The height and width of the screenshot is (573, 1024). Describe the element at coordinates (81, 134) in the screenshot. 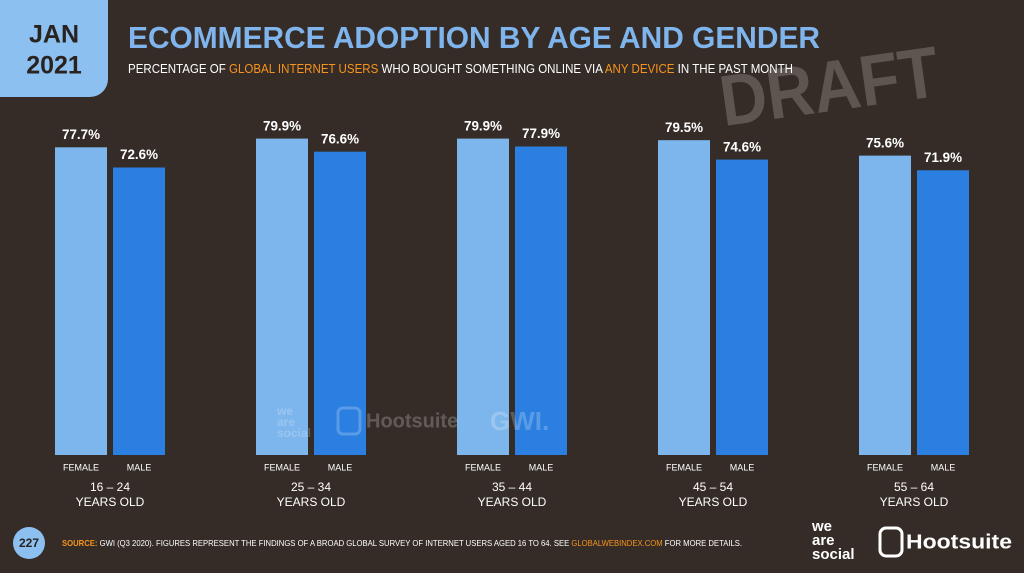

I see `value-label: 77.7%` at that location.